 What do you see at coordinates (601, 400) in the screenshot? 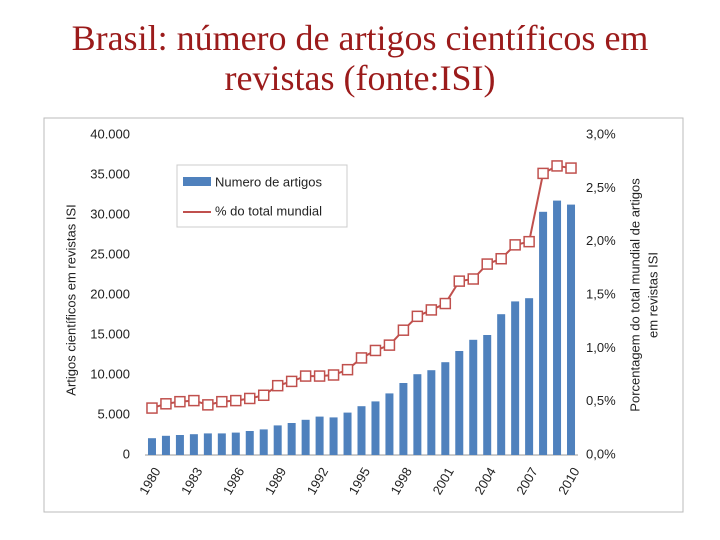
I see `y2-tick-label: 0,5%` at bounding box center [601, 400].